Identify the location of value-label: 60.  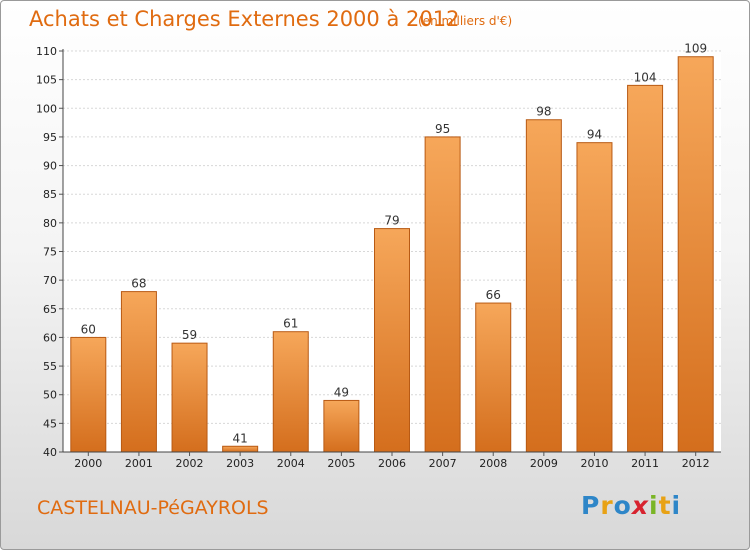
(88, 329).